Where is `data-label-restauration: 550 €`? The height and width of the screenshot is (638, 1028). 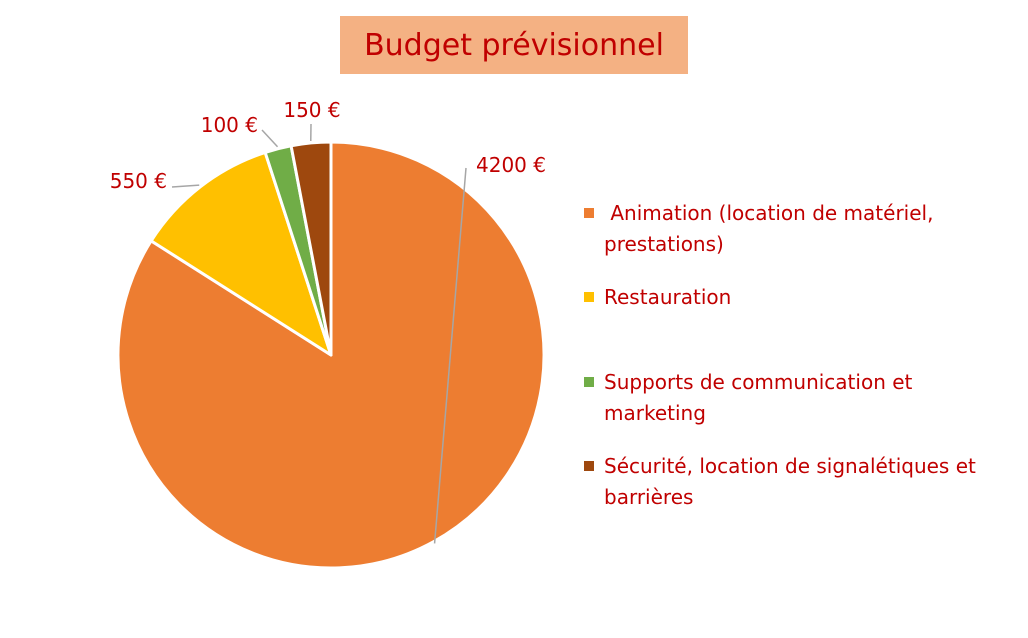
data-label-restauration: 550 € is located at coordinates (138, 181).